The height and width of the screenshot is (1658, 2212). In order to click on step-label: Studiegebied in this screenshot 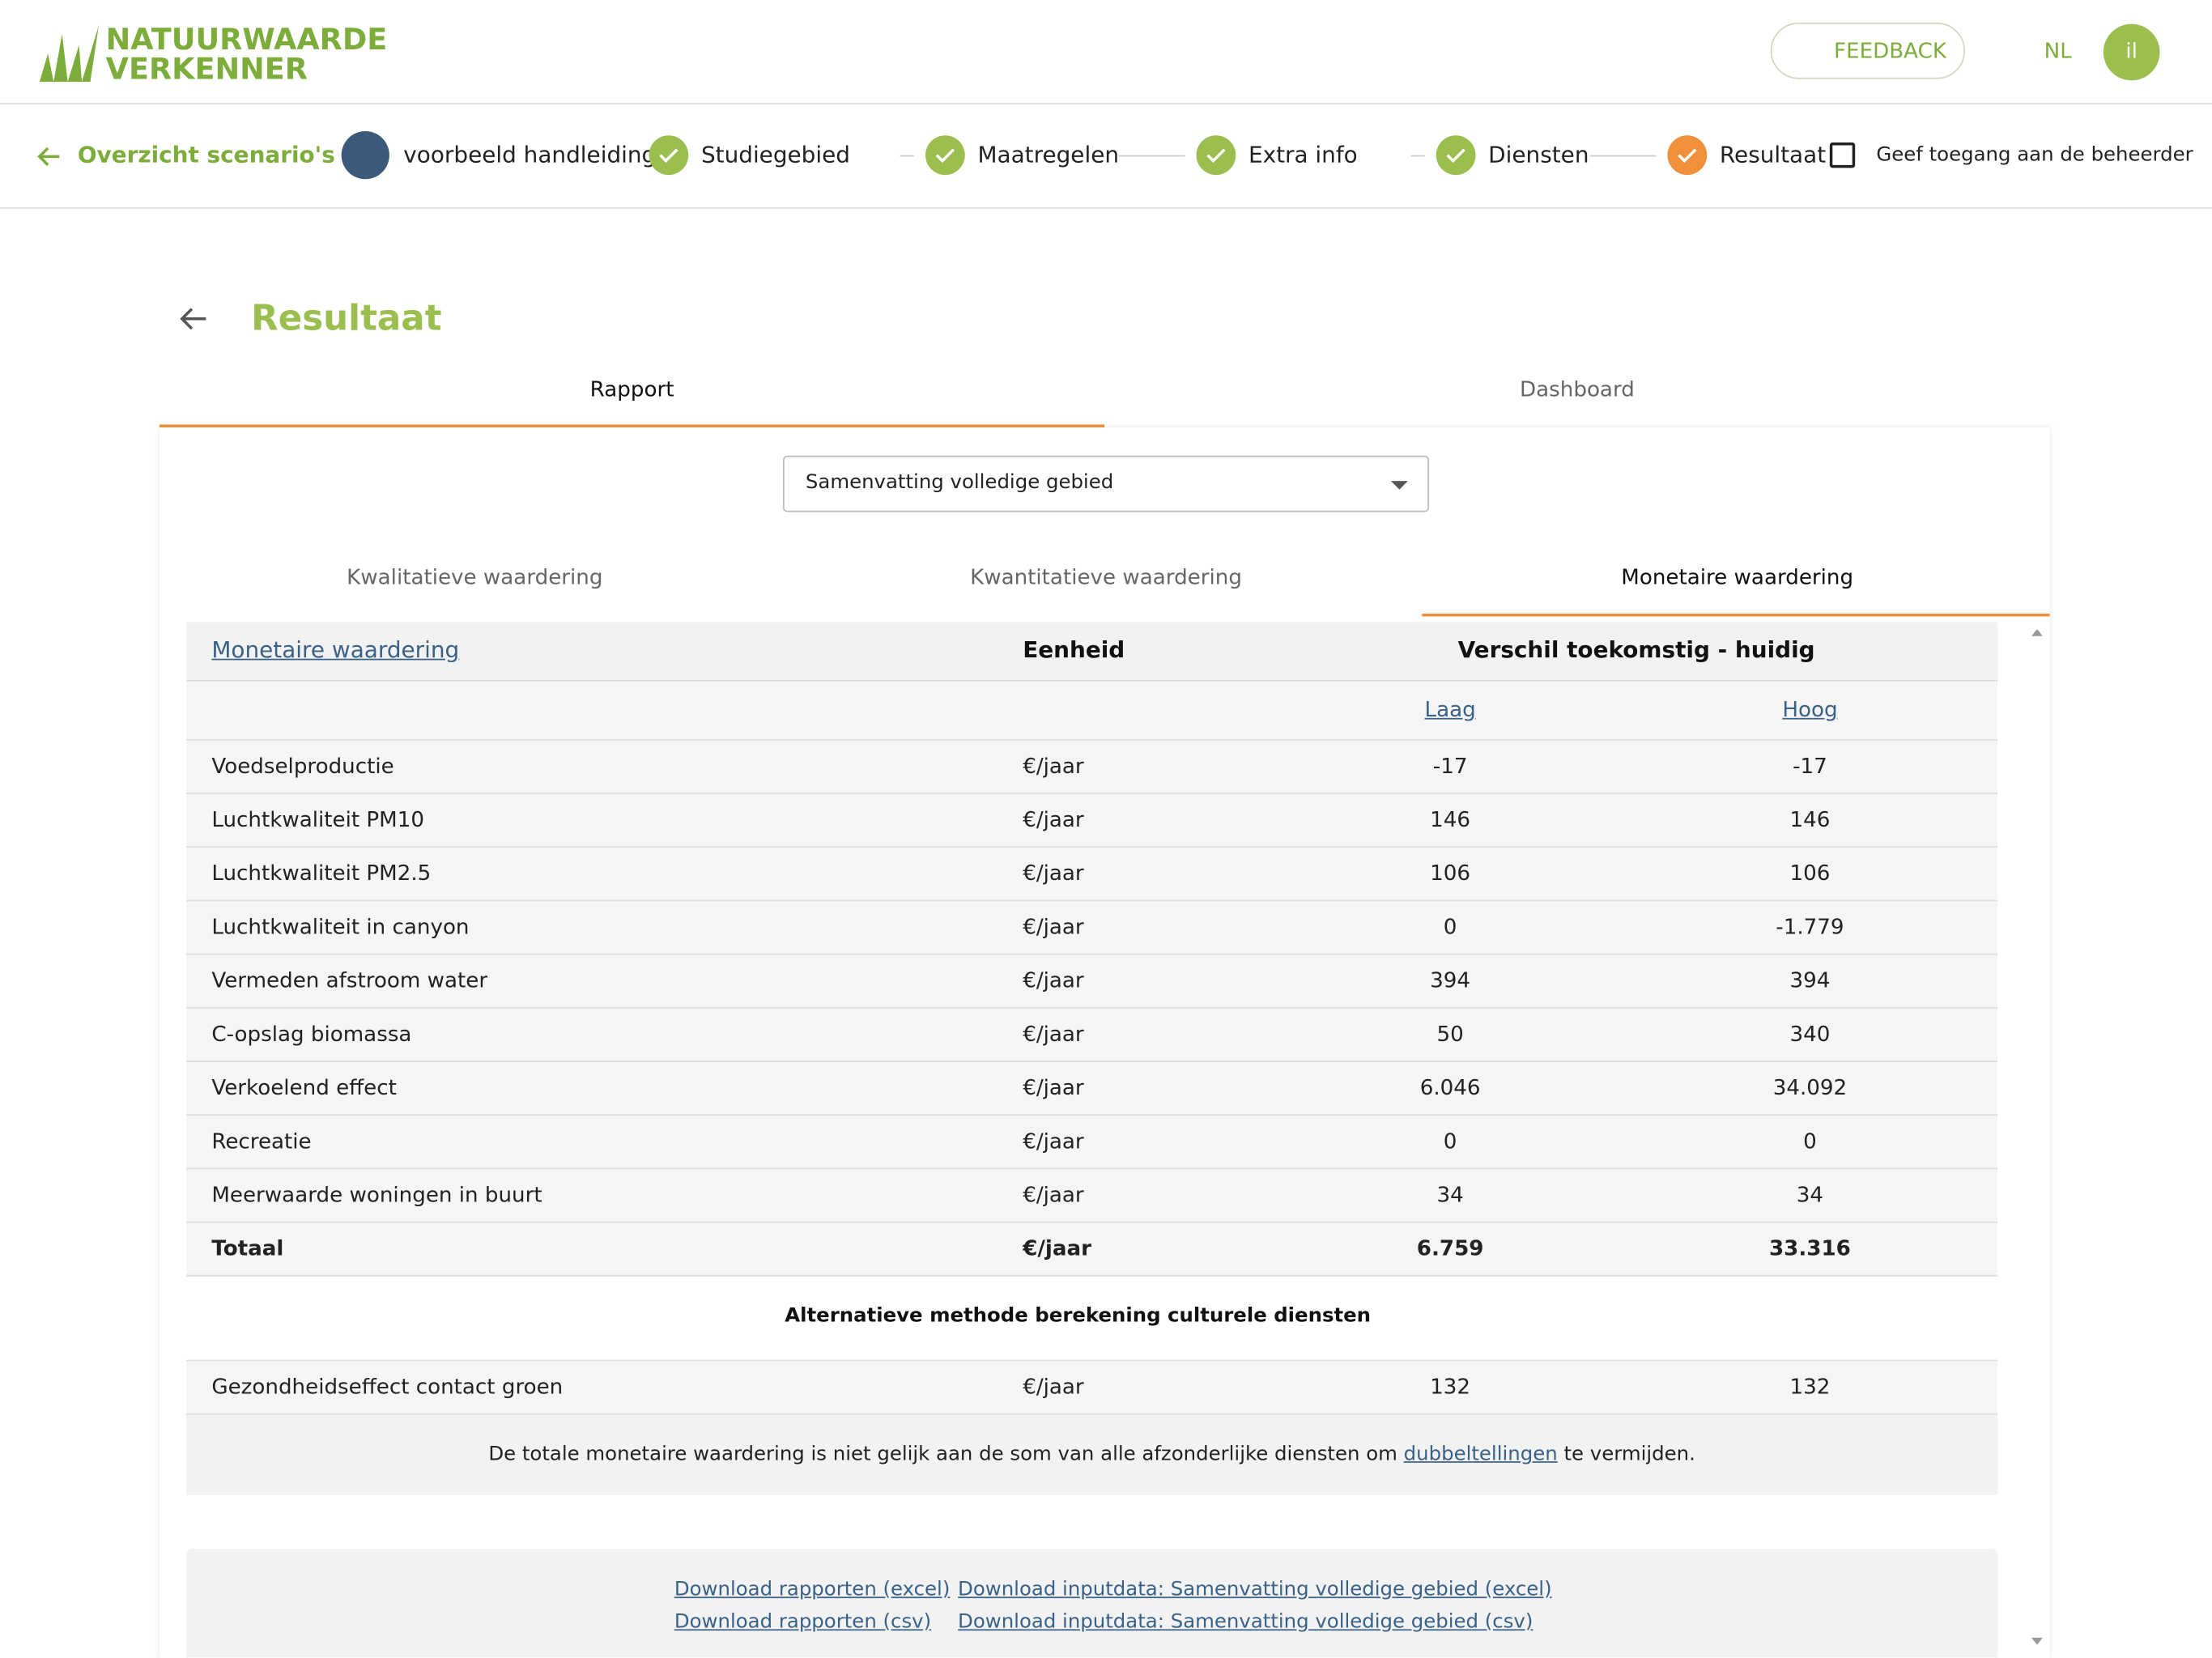, I will do `click(775, 154)`.